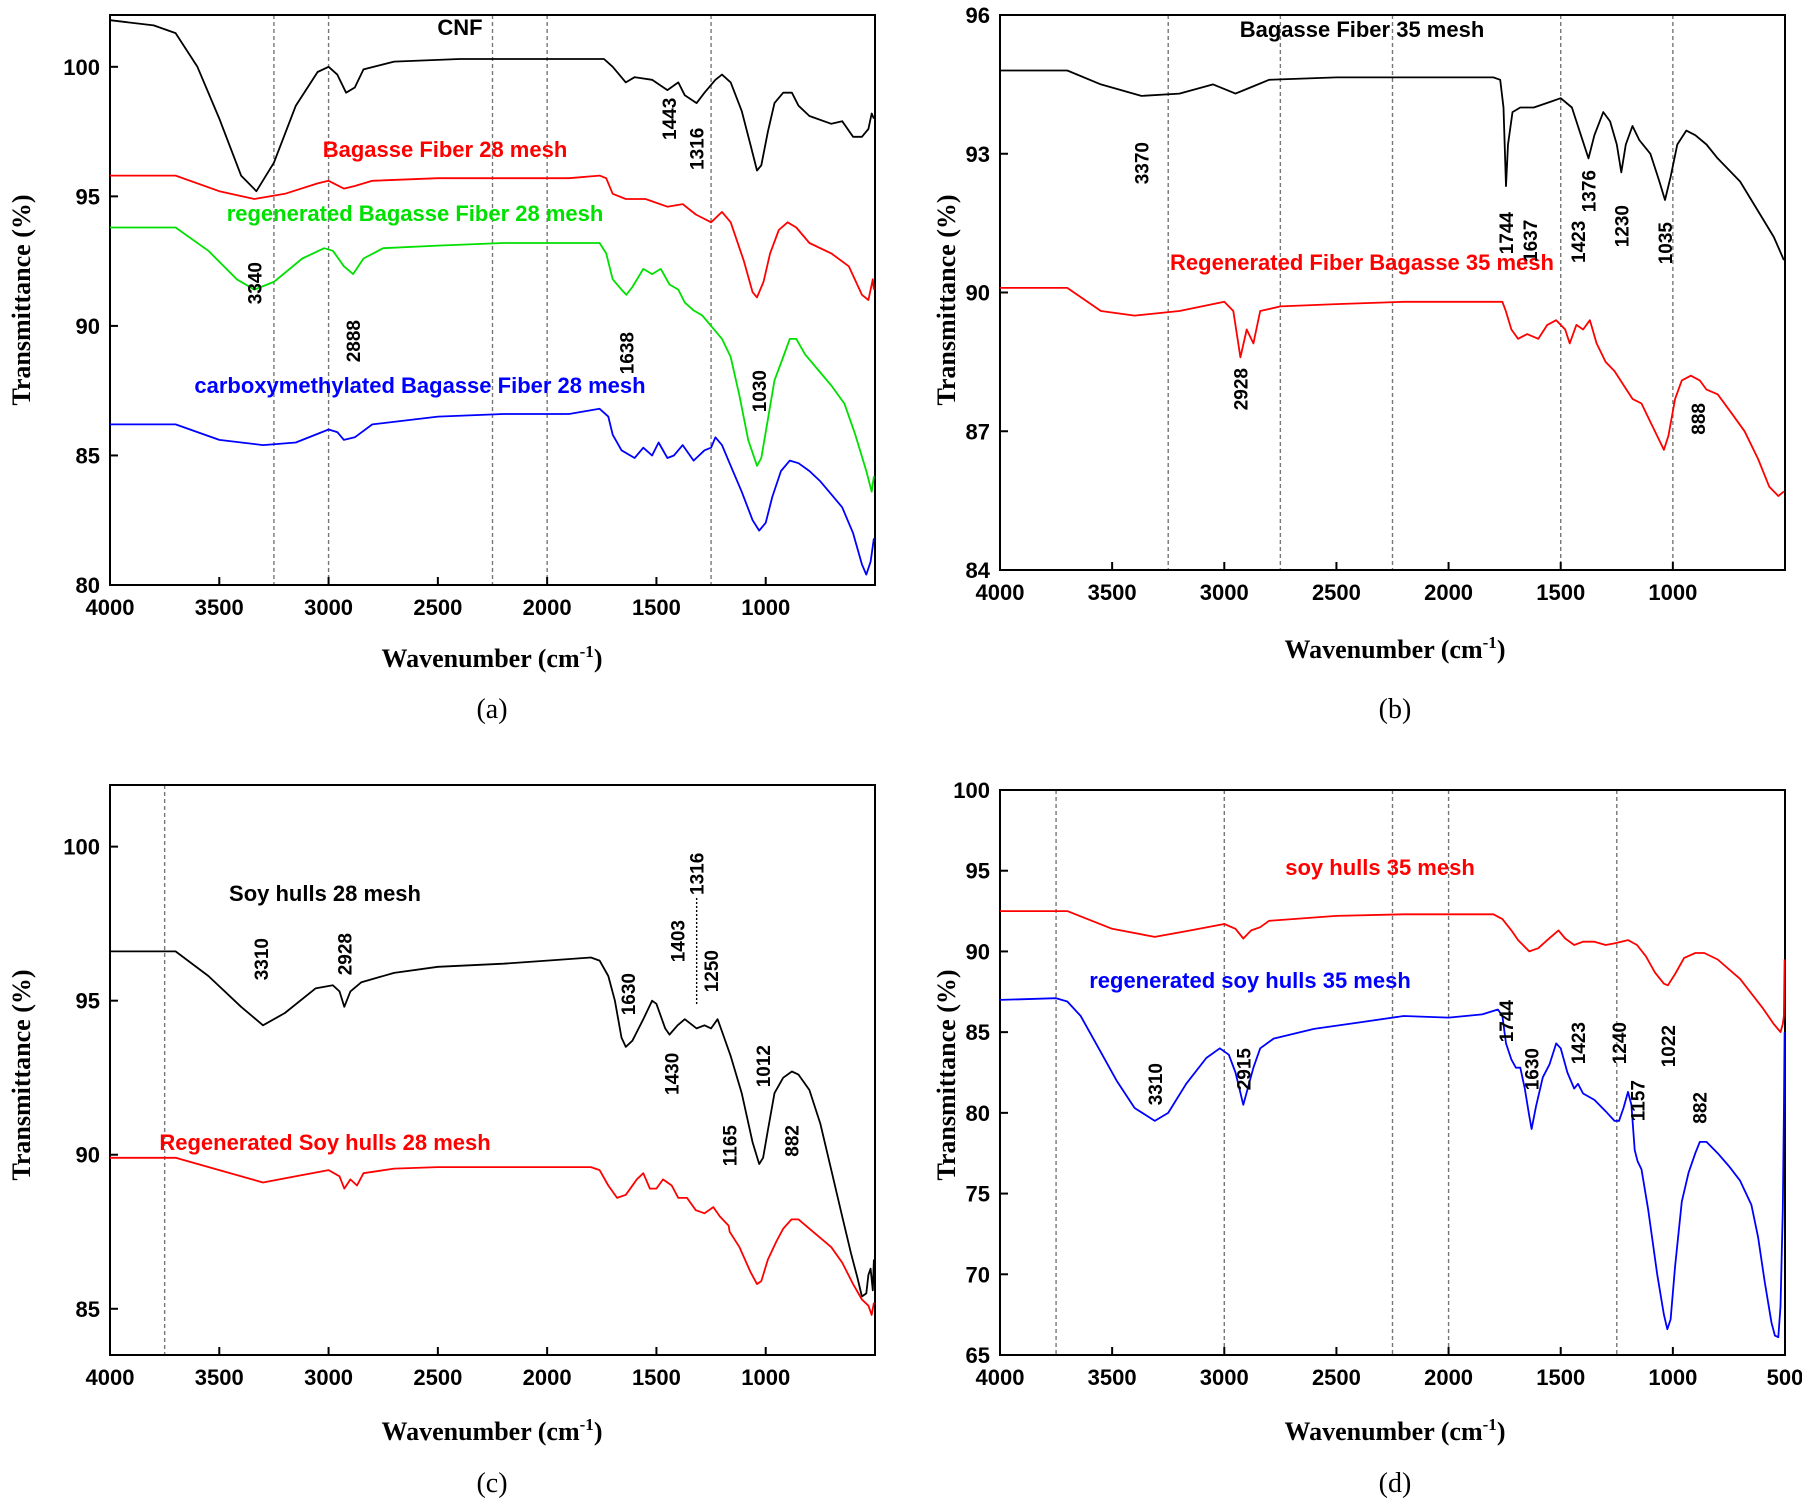 The width and height of the screenshot is (1802, 1510). What do you see at coordinates (1579, 242) in the screenshot?
I see `peak-annotation: 1423` at bounding box center [1579, 242].